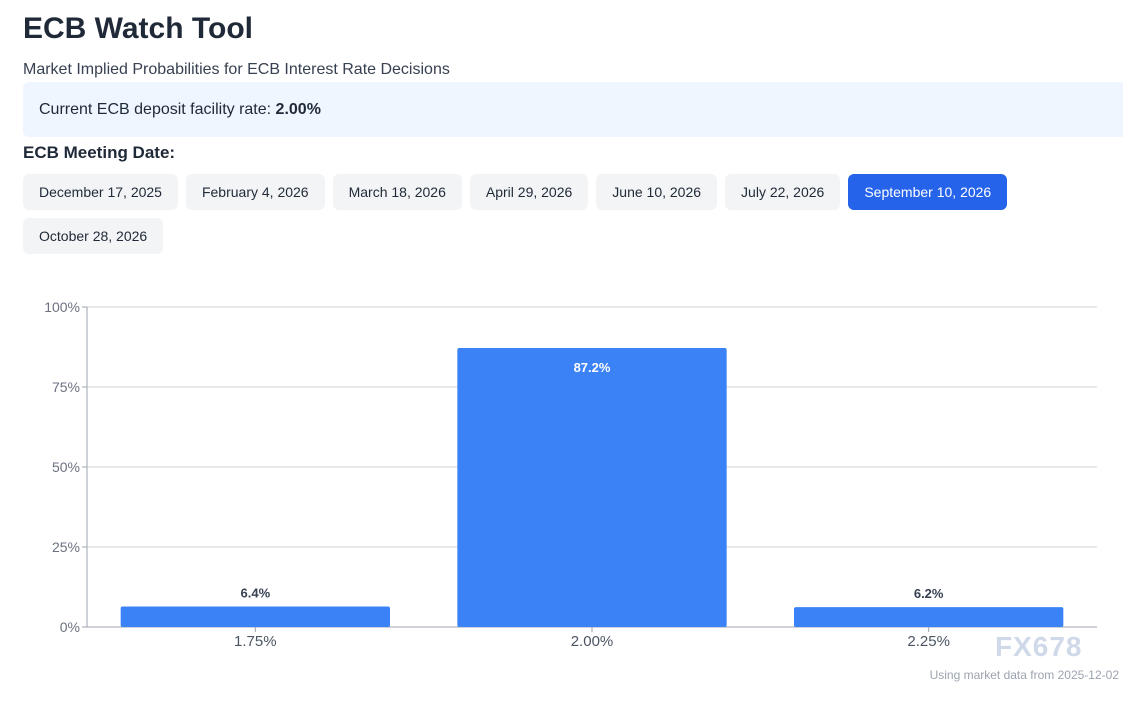 This screenshot has width=1123, height=706. I want to click on data-label: 6.4%, so click(256, 593).